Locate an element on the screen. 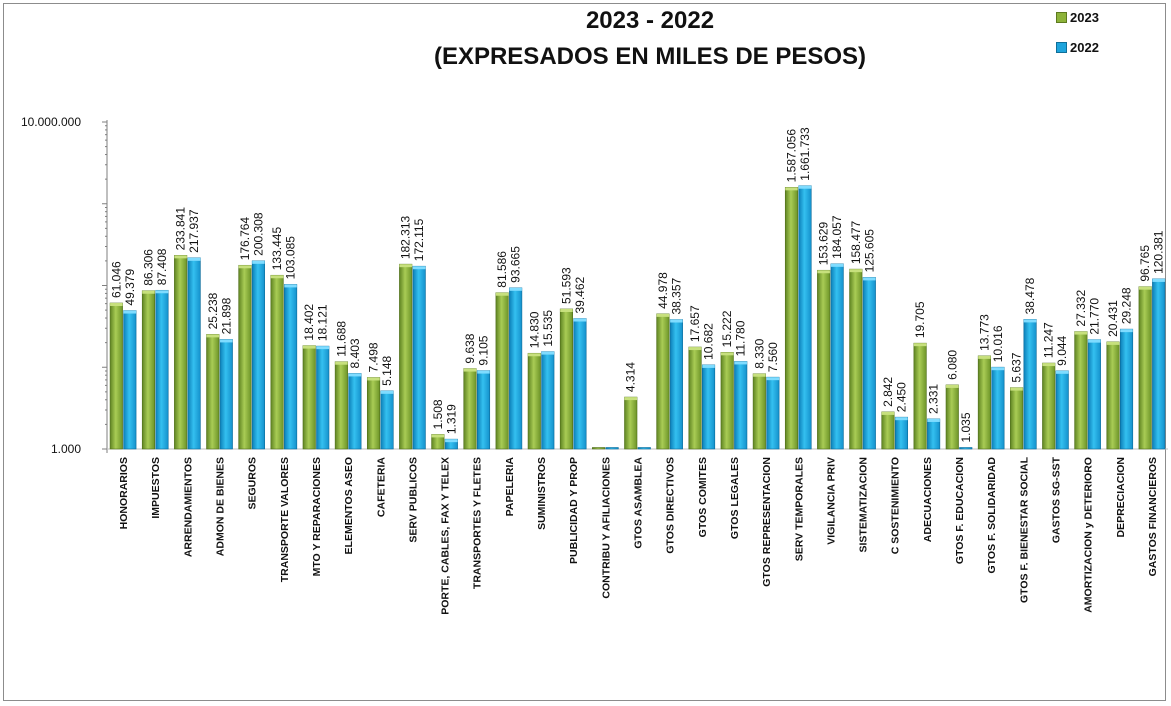  data-label-2022-24: 2.450 is located at coordinates (901, 397).